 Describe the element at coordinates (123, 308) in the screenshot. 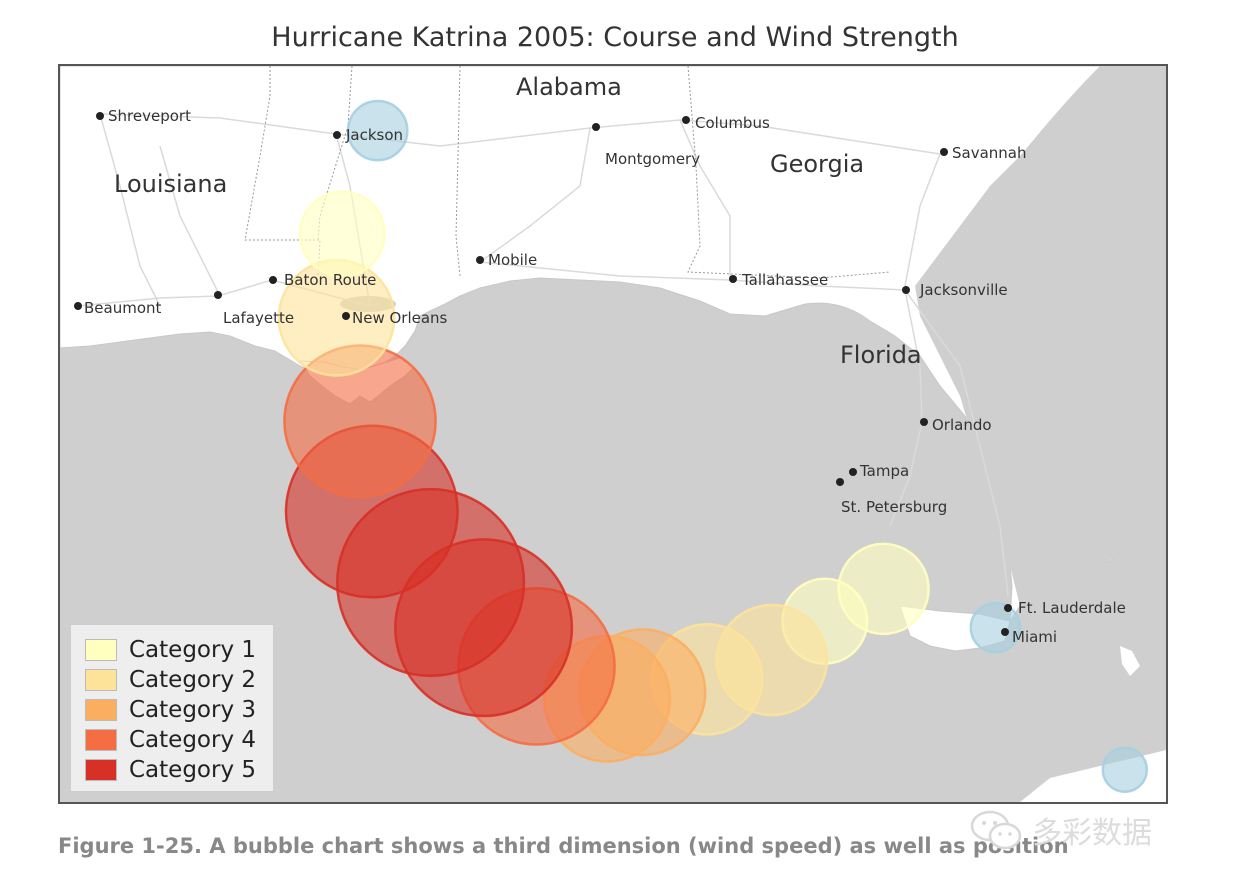

I see `city-label-beaumont: Beaumont` at that location.